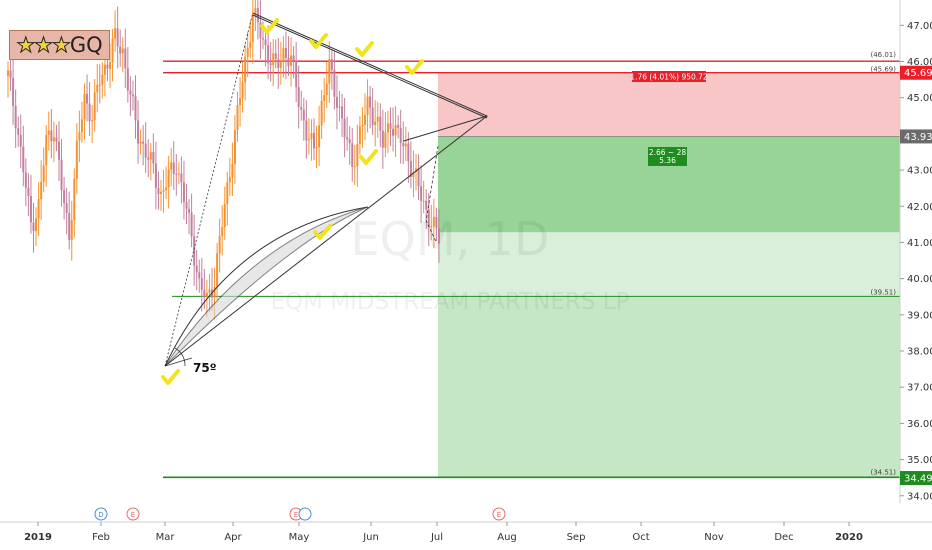 This screenshot has height=550, width=932. What do you see at coordinates (38, 537) in the screenshot?
I see `x-tick-label: 2019` at bounding box center [38, 537].